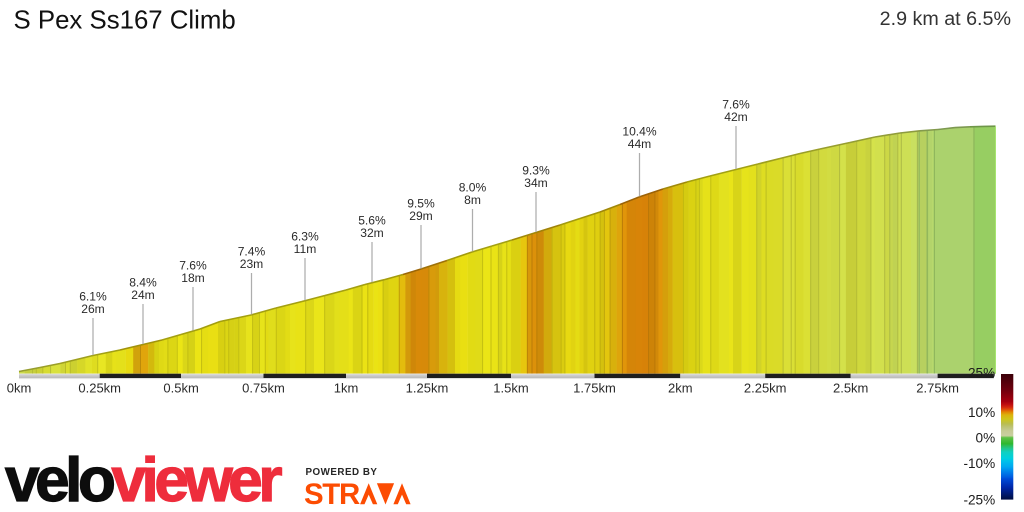  What do you see at coordinates (594, 388) in the screenshot?
I see `svg-text: 1.75km` at bounding box center [594, 388].